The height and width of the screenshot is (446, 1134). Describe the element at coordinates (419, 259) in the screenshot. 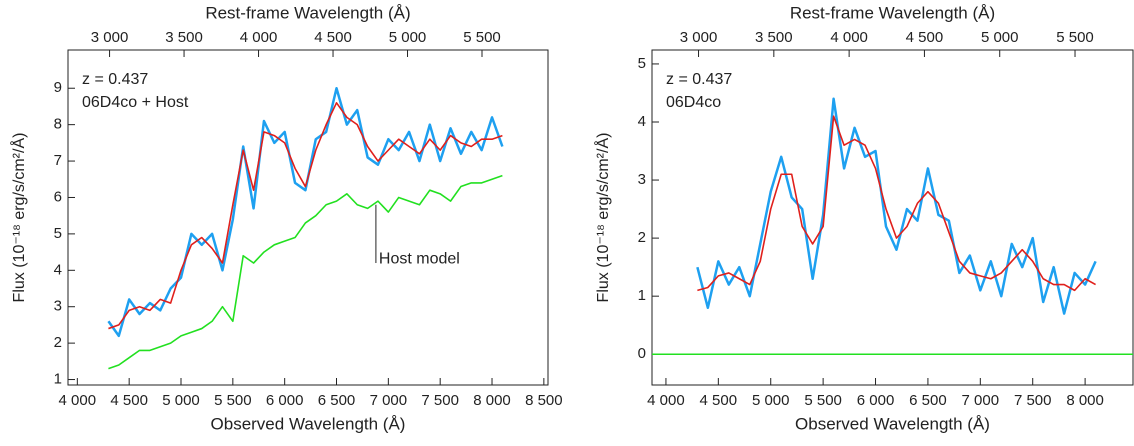

I see `annotation: Host model` at that location.